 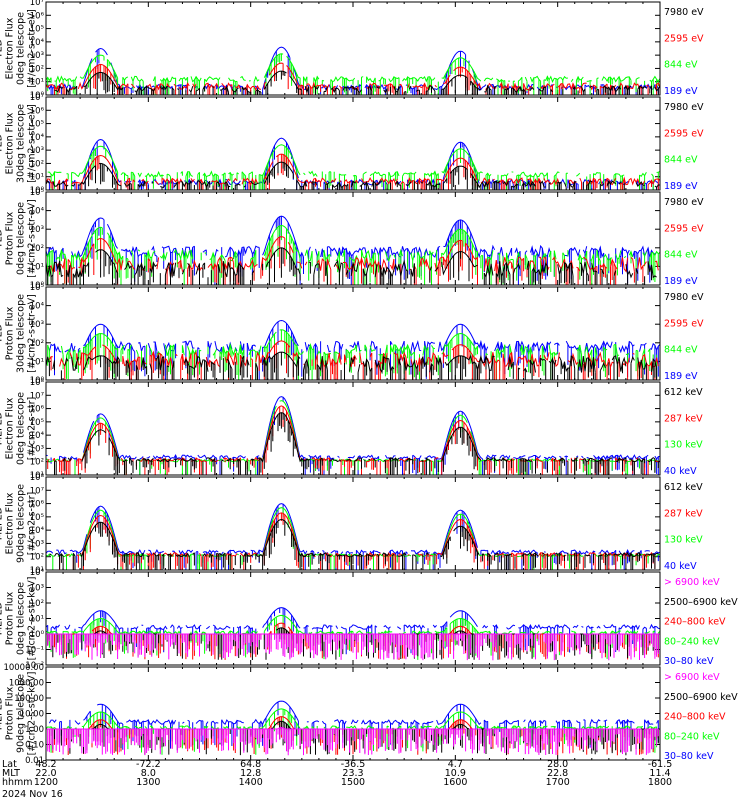 I want to click on footer-mlt-value: 12.8, so click(x=250, y=773).